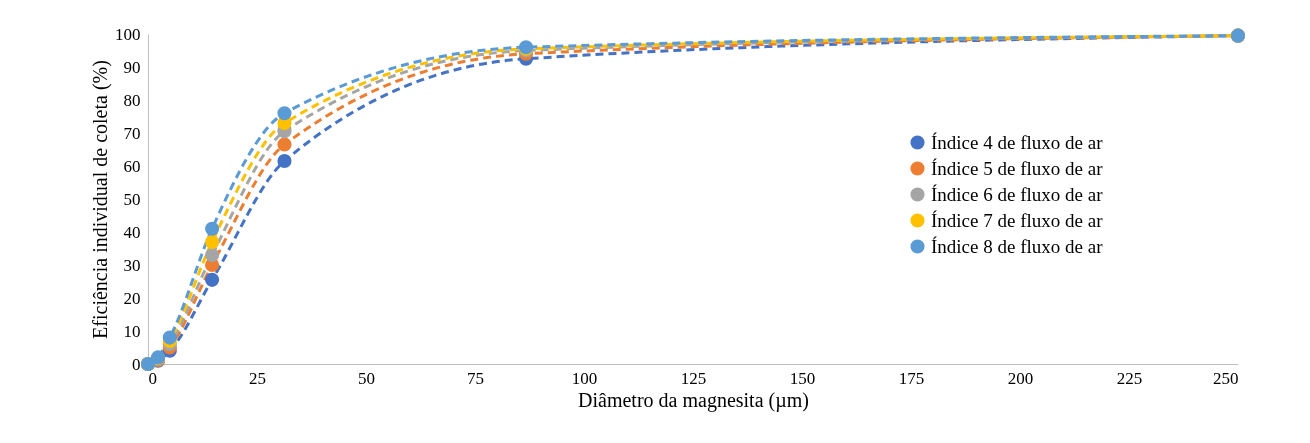 This screenshot has height=443, width=1310. What do you see at coordinates (1017, 194) in the screenshot?
I see `legend-label: Índice 6 de fluxo de ar` at bounding box center [1017, 194].